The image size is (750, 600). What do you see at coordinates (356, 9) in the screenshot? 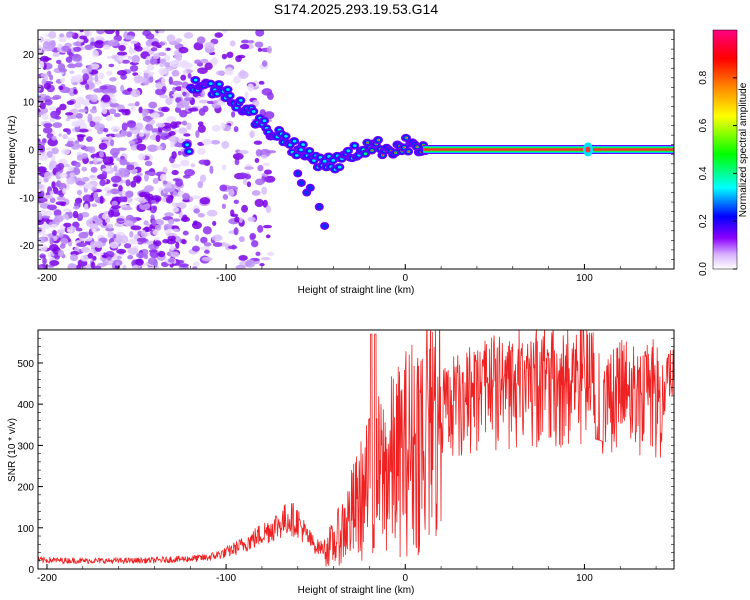
I see `figure-title: S174.2025.293.19.53.G14` at bounding box center [356, 9].